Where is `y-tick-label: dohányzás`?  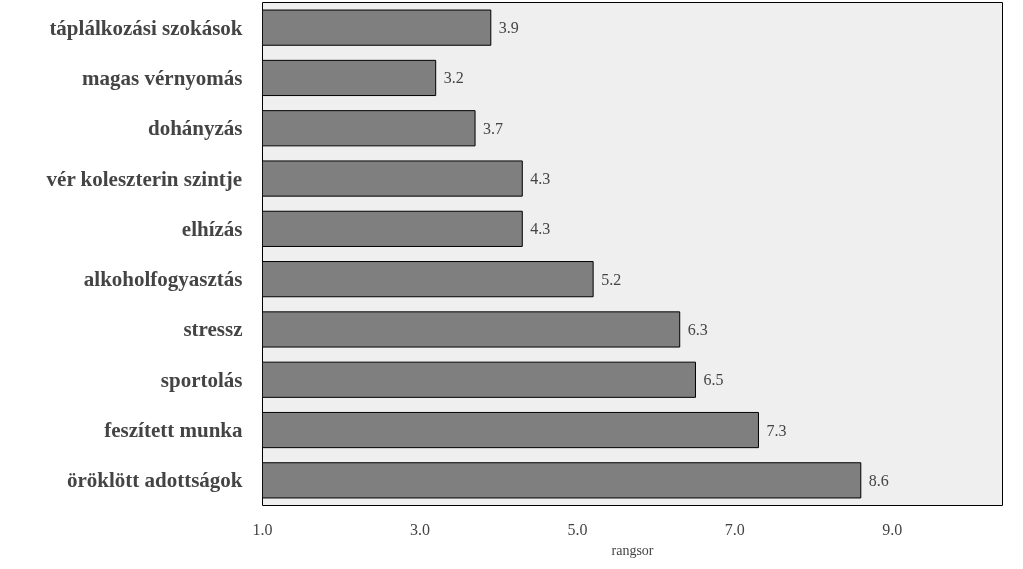
y-tick-label: dohányzás is located at coordinates (195, 128).